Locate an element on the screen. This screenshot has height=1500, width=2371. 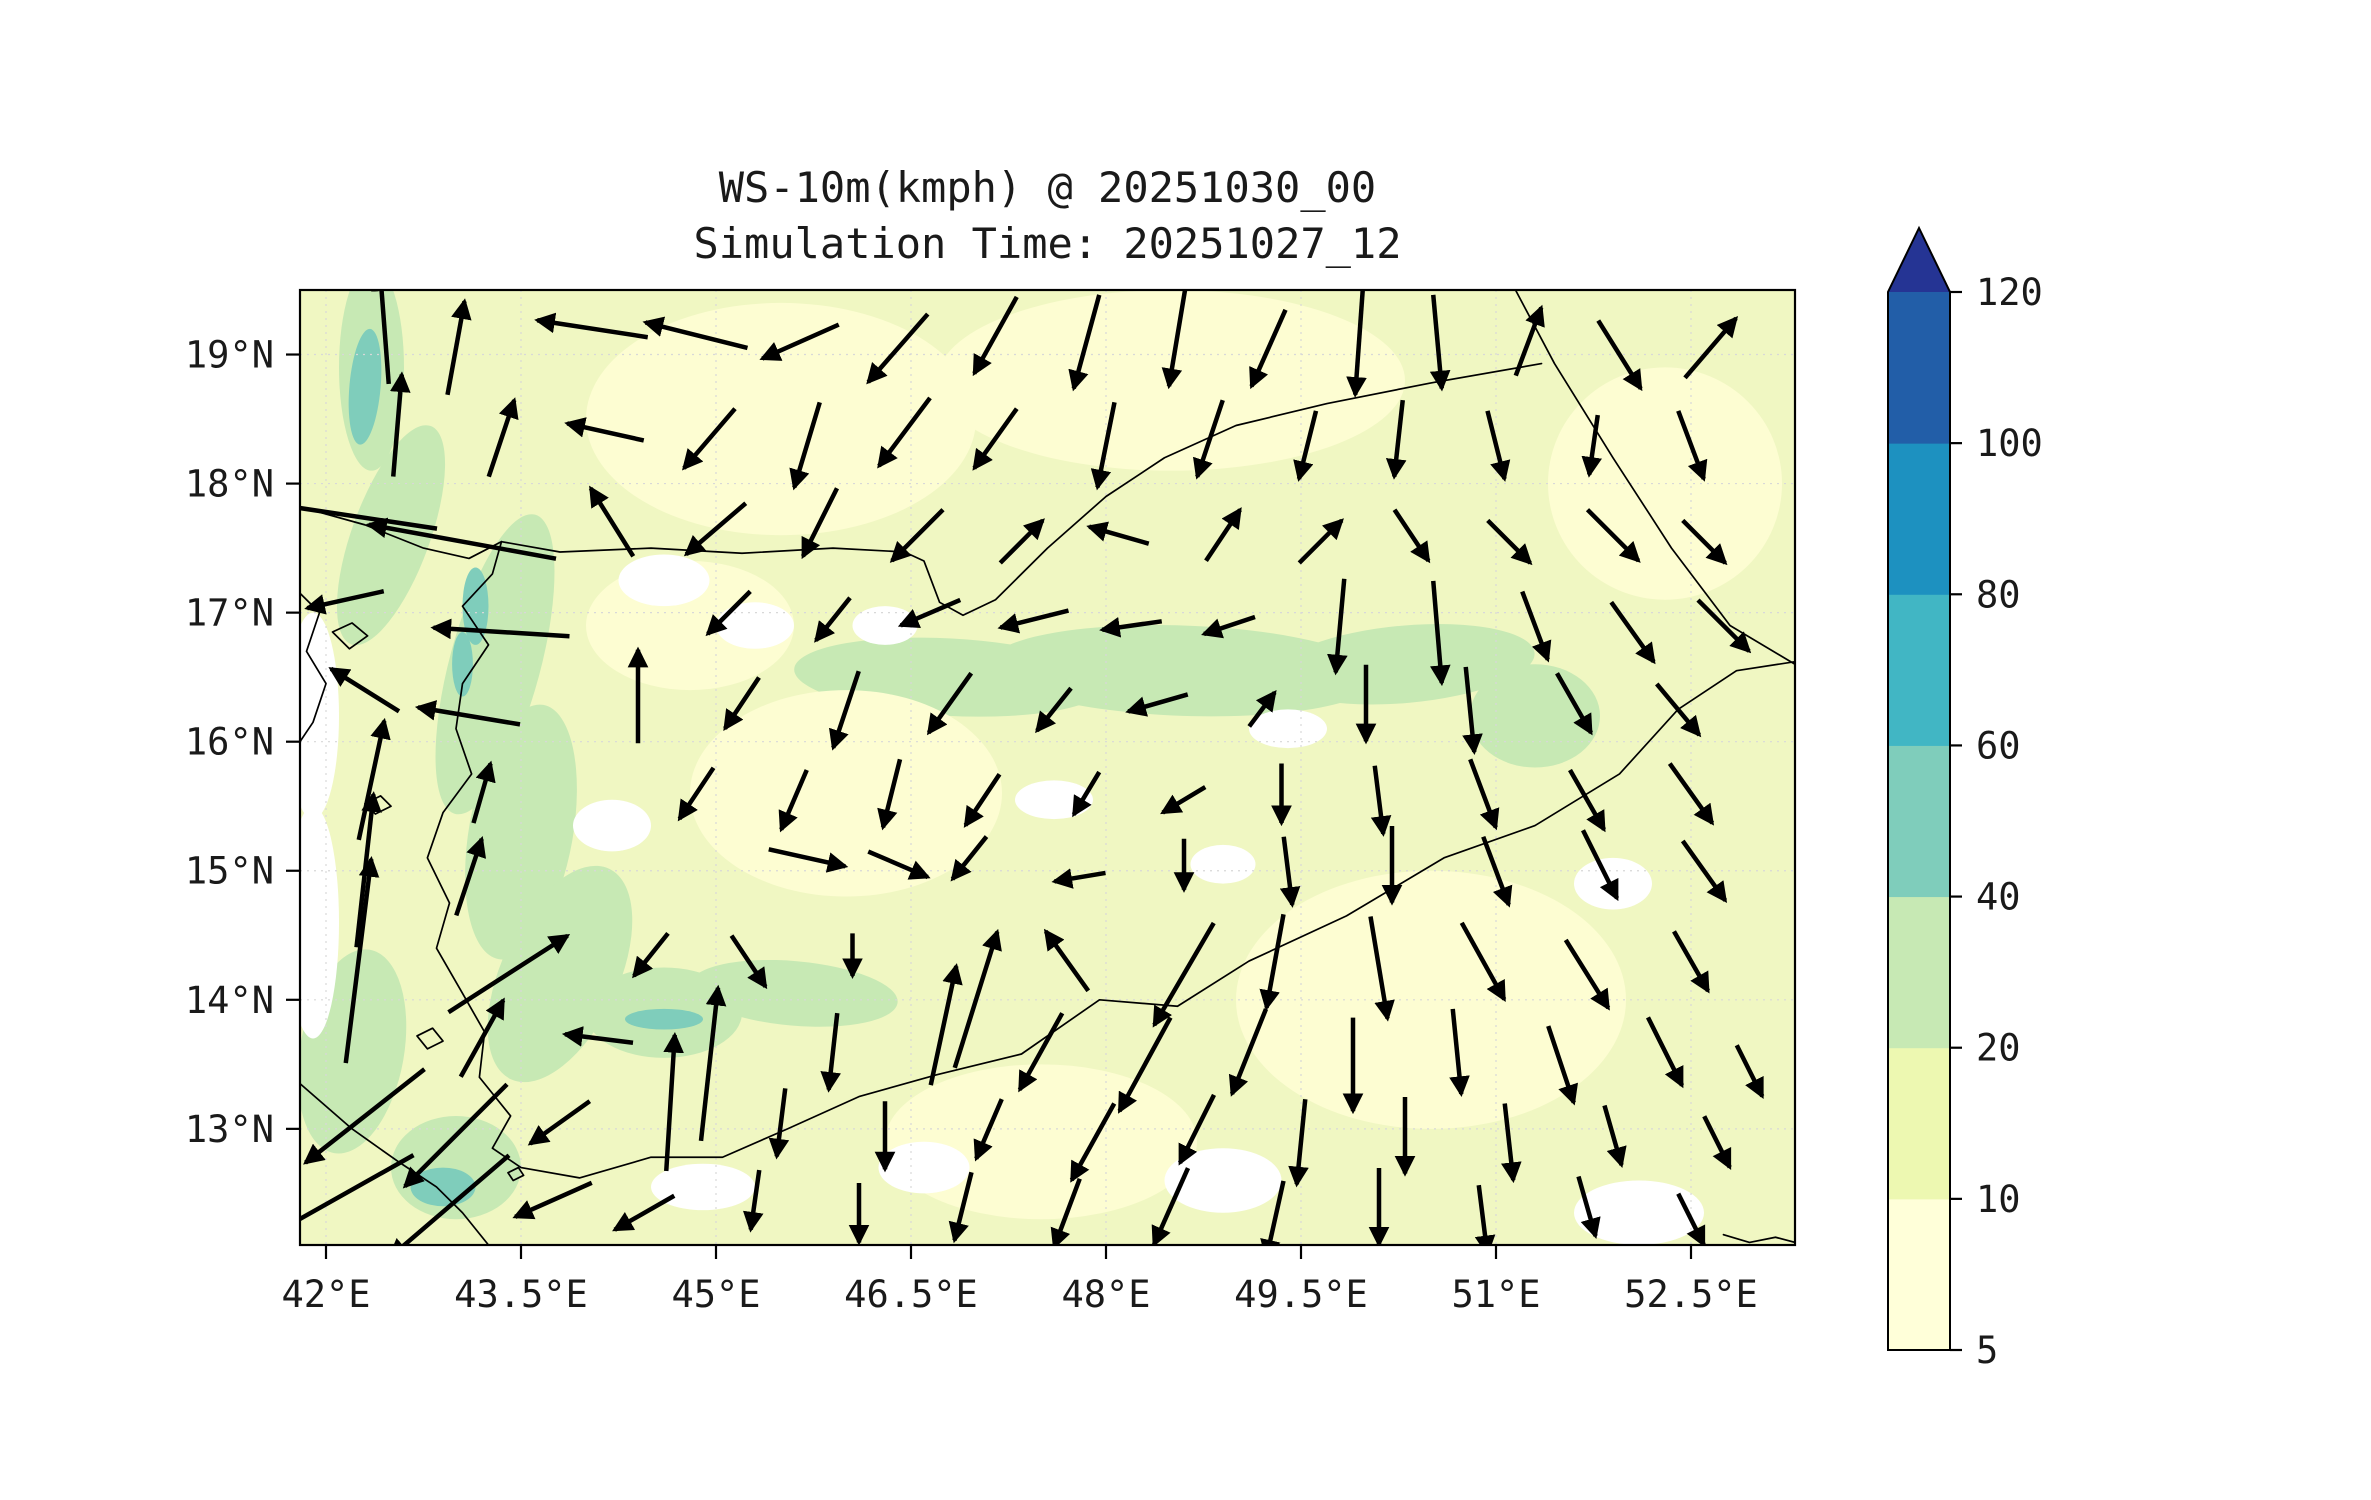
colorbar-tick-label: 10 is located at coordinates (1998, 1199).